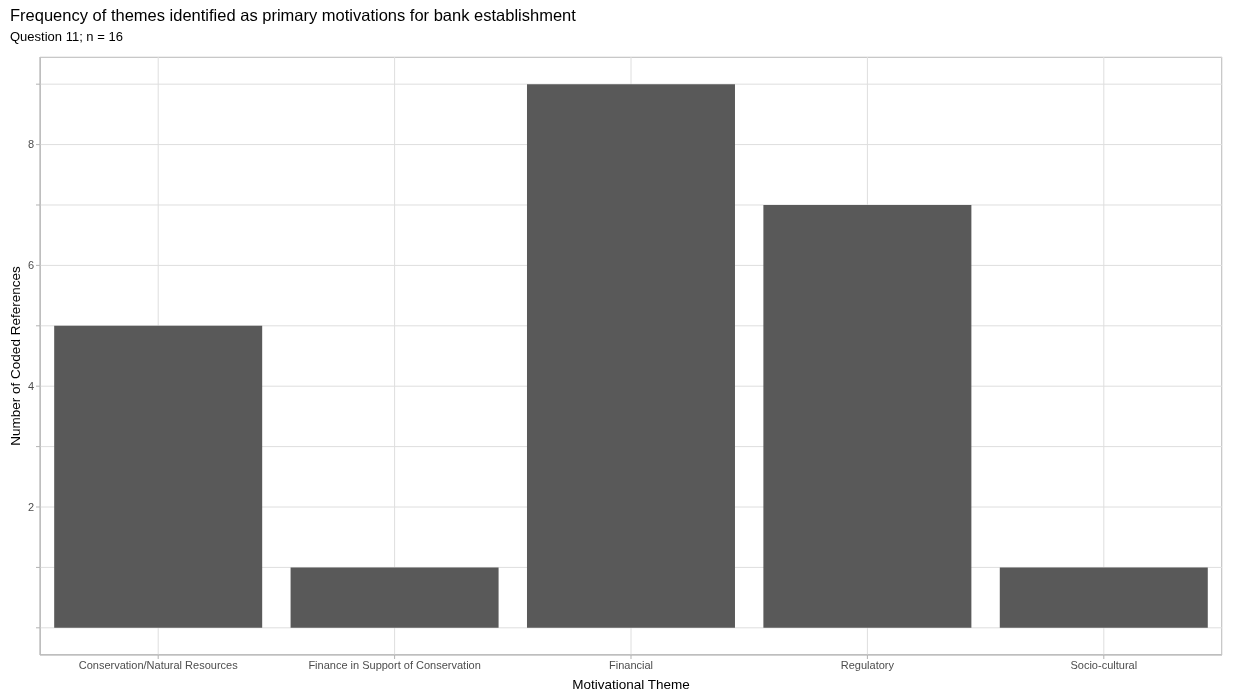  I want to click on x-tick-label: Socio-cultural, so click(1104, 664).